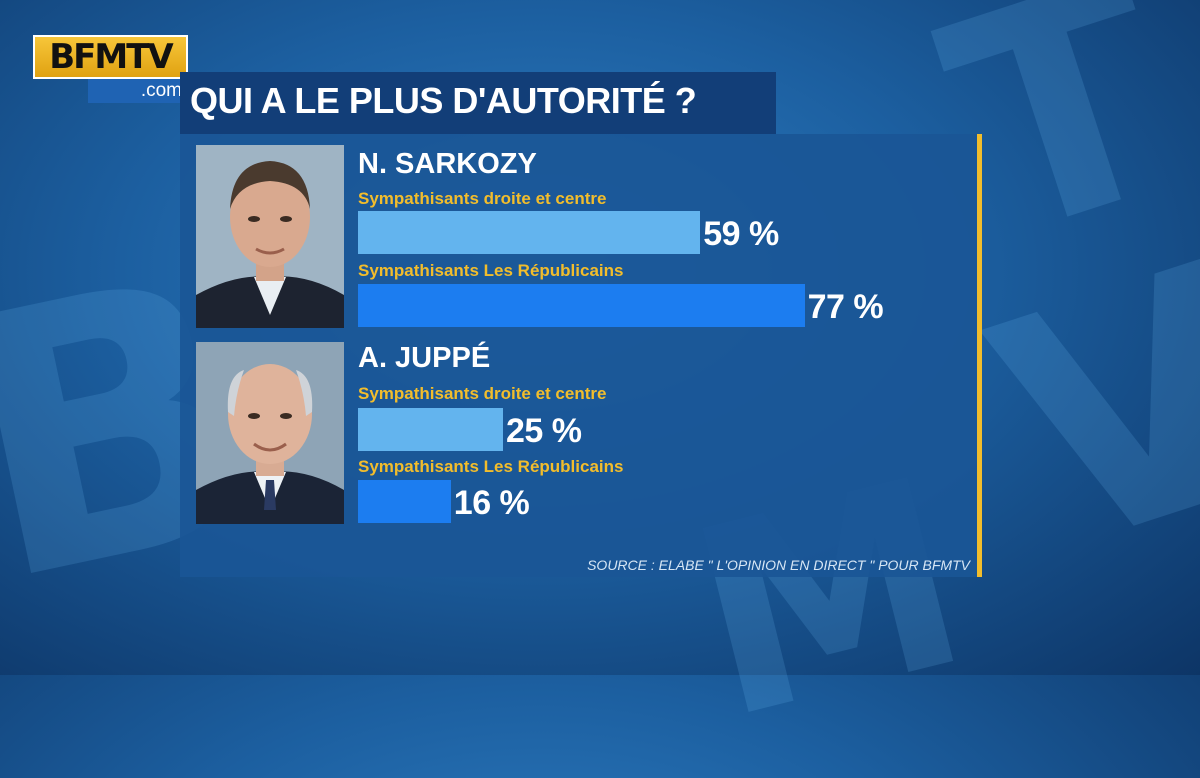 This screenshot has width=1200, height=778. Describe the element at coordinates (110, 57) in the screenshot. I see `logo-wordmark: BFMTV` at that location.